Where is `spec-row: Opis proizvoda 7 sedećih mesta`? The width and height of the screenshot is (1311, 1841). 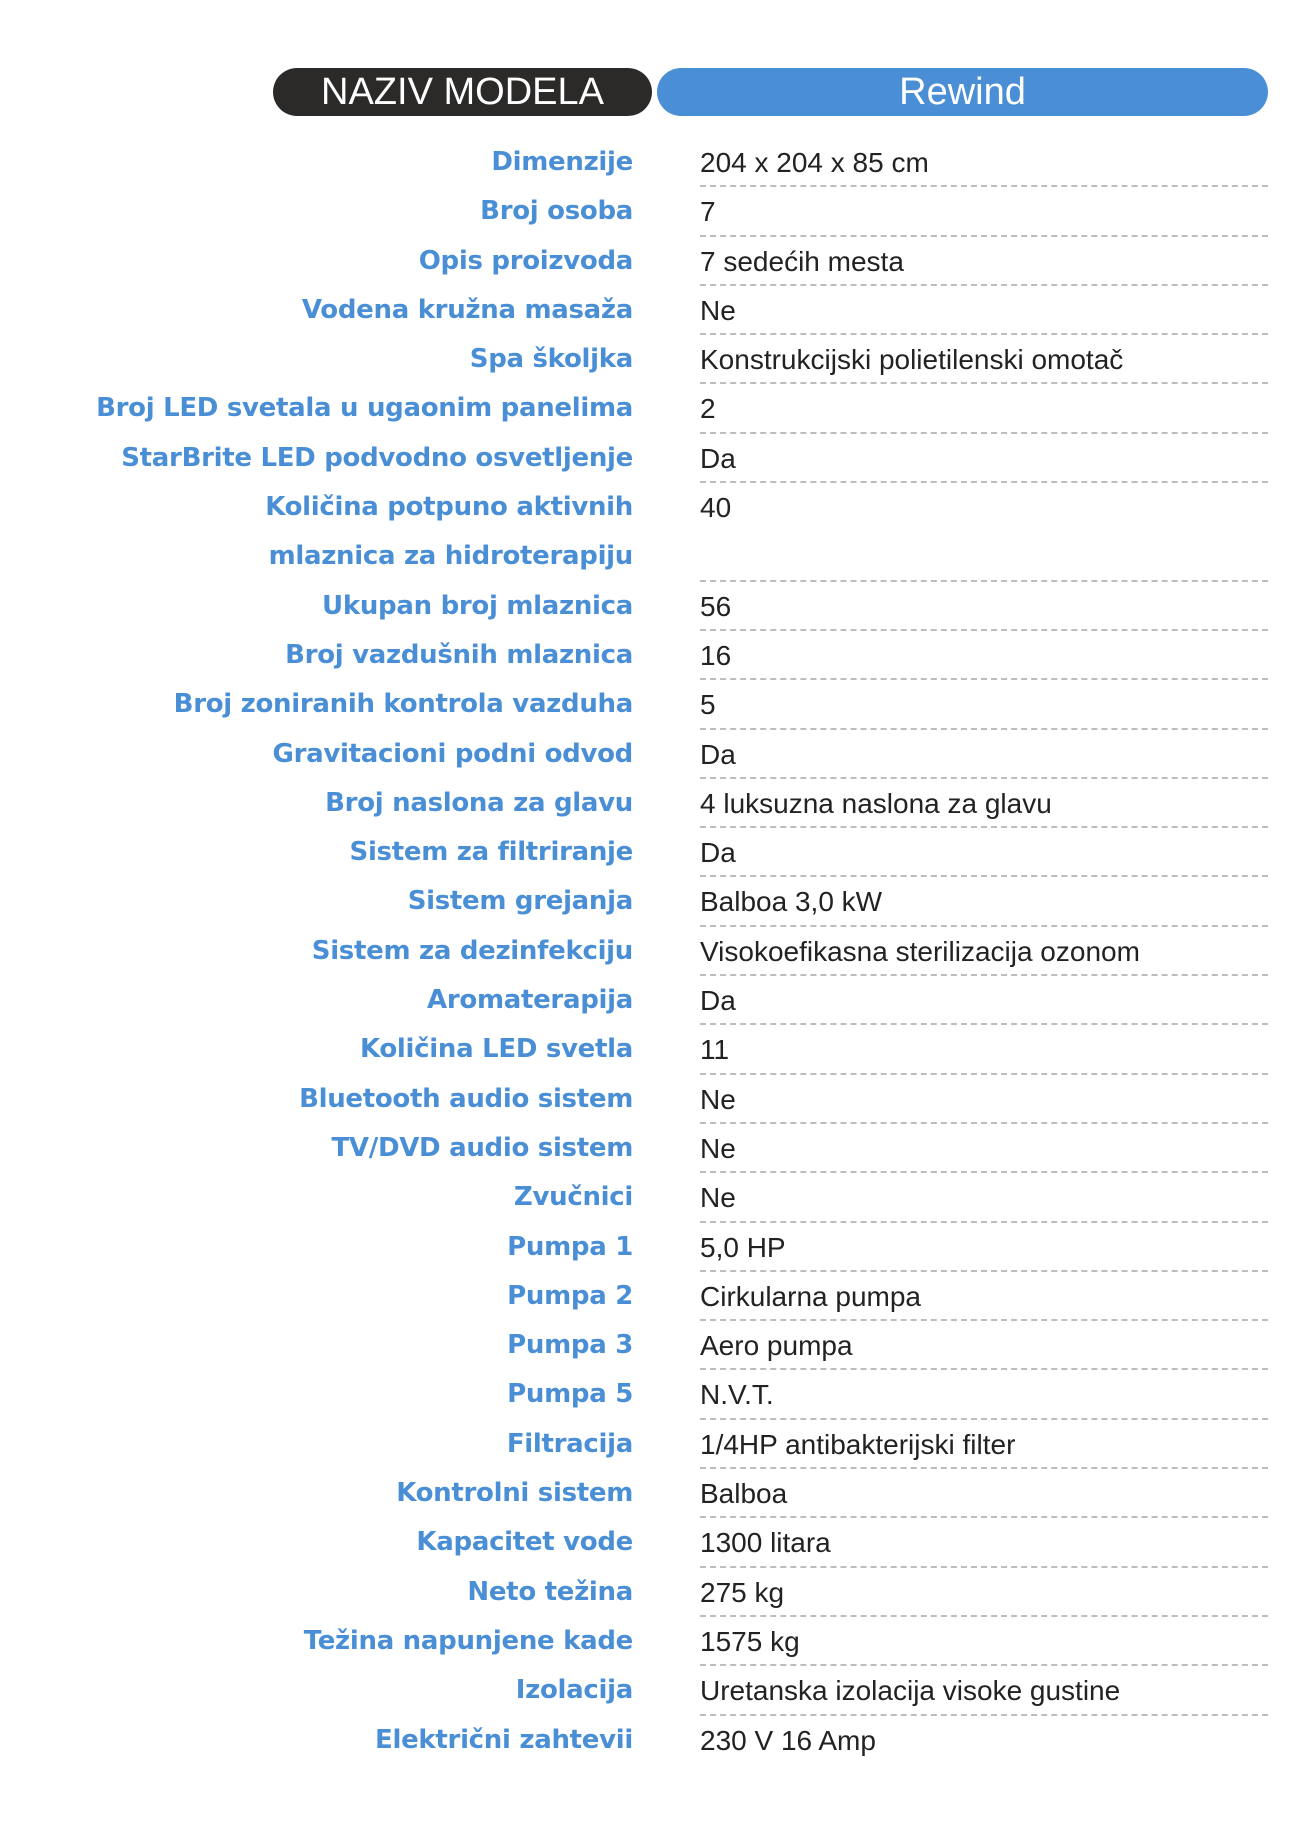
spec-row: Opis proizvoda 7 sedećih mesta is located at coordinates (655, 261).